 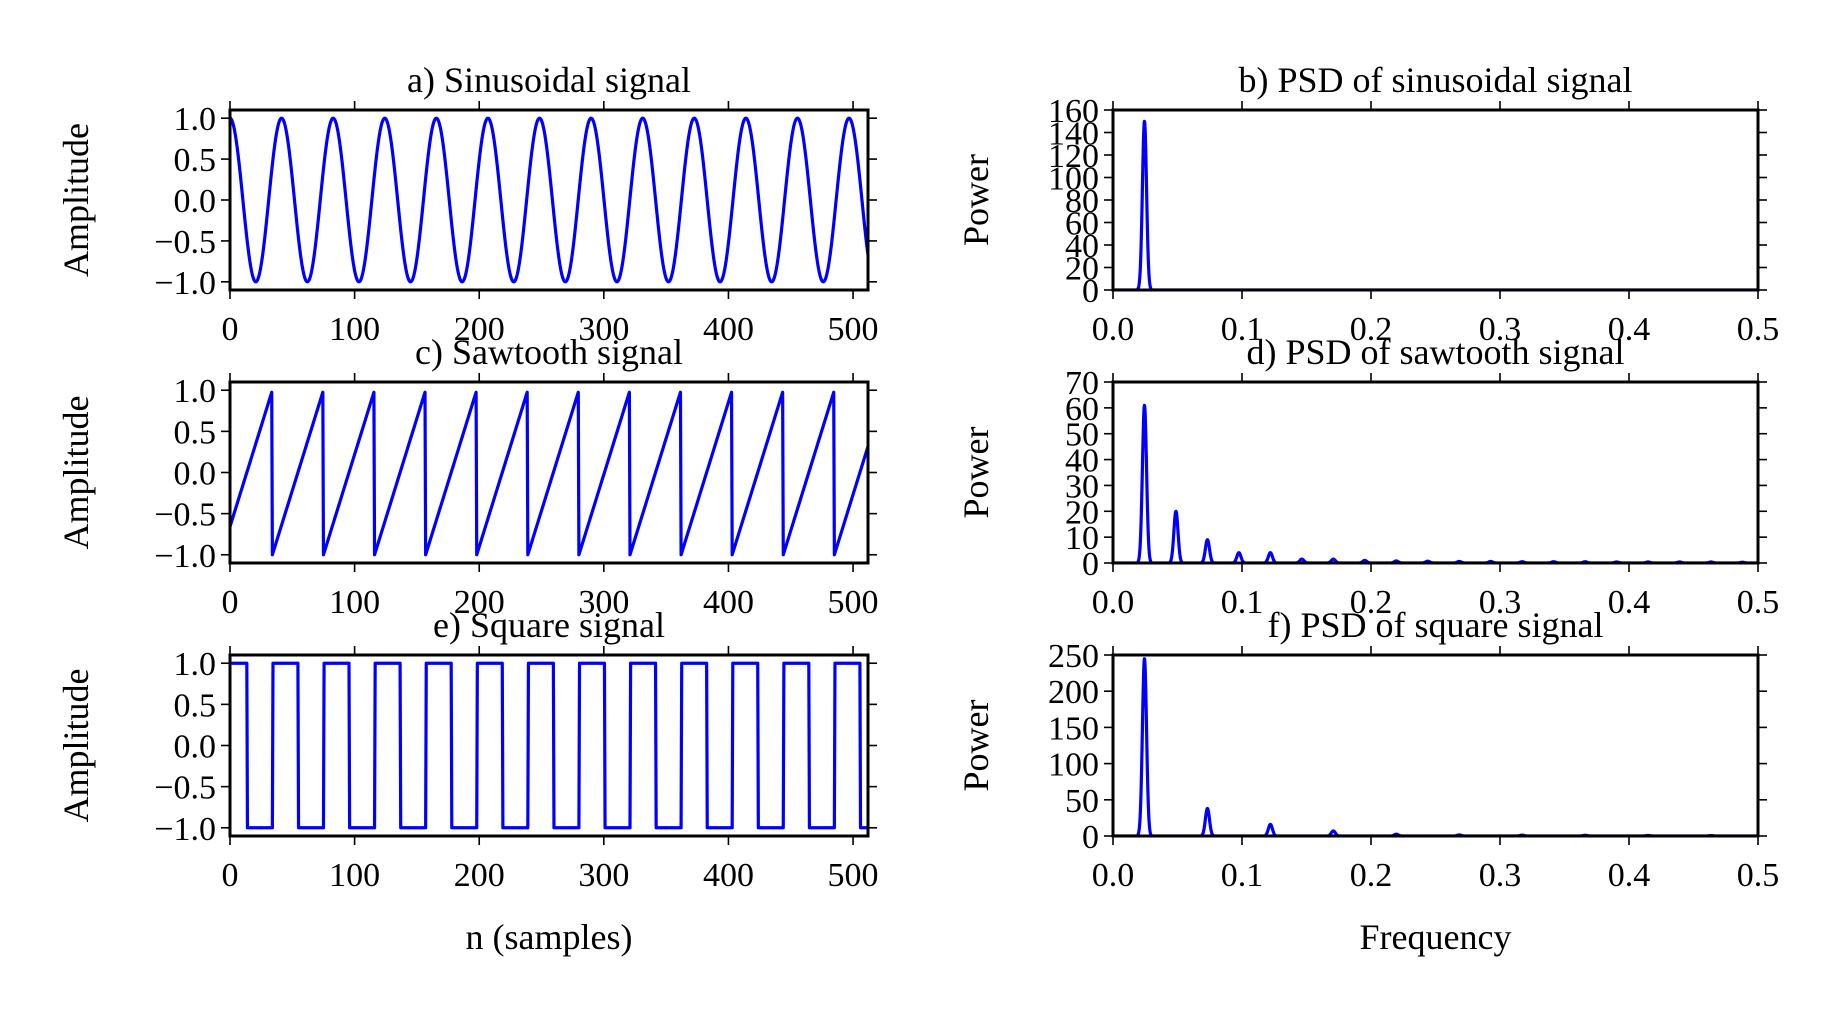 What do you see at coordinates (76, 200) in the screenshot?
I see `y-axis-label-a: Amplitude` at bounding box center [76, 200].